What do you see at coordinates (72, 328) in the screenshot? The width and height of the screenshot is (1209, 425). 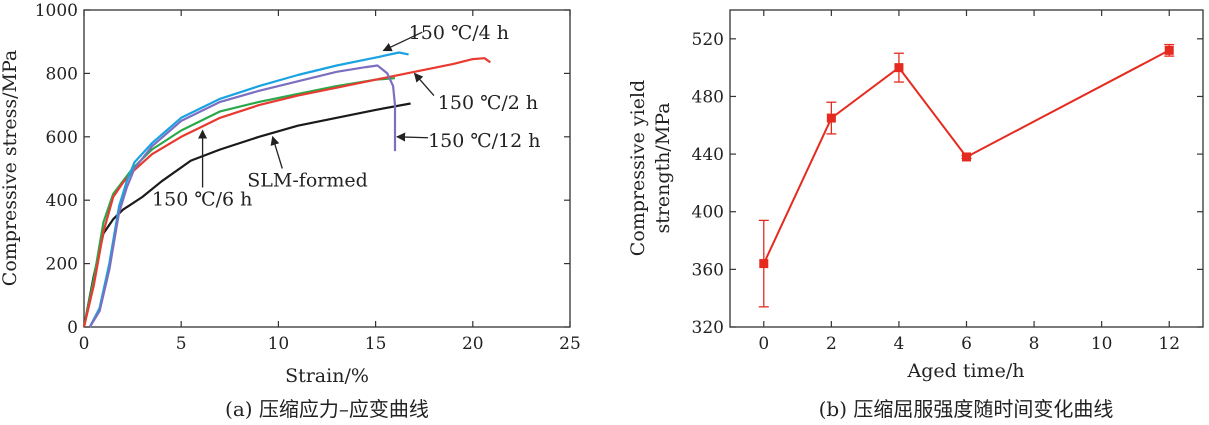 I see `y-tick-label-a: 0` at bounding box center [72, 328].